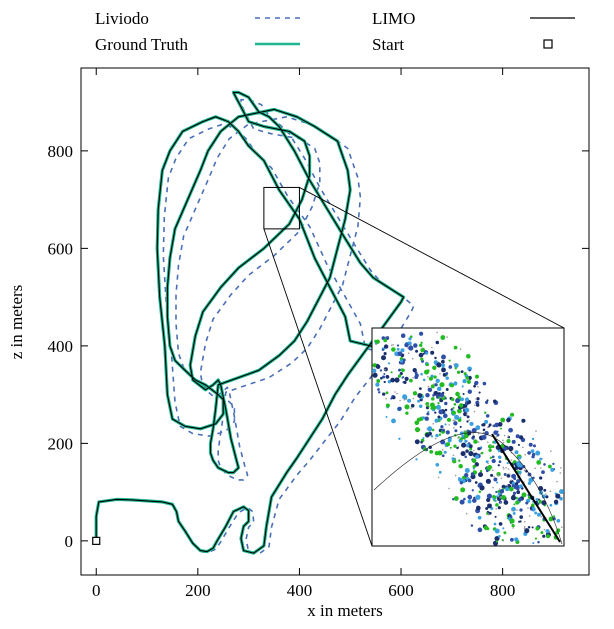 This screenshot has height=629, width=614. Describe the element at coordinates (300, 590) in the screenshot. I see `x-tick-label: 400` at that location.